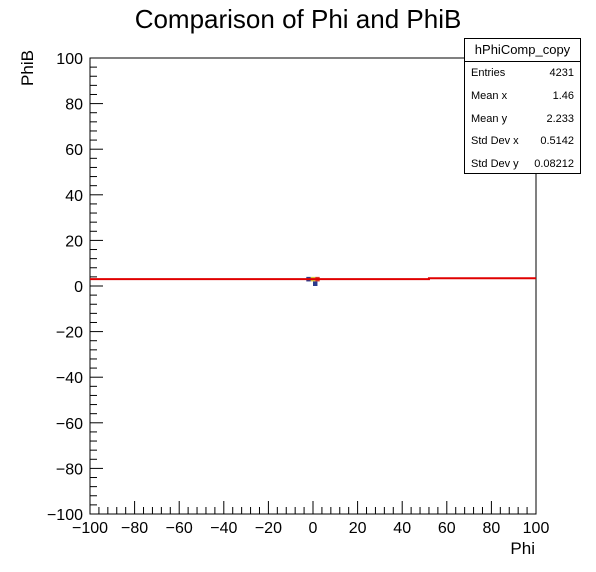 The image size is (596, 572). Describe the element at coordinates (488, 73) in the screenshot. I see `stats-key: Entries` at that location.